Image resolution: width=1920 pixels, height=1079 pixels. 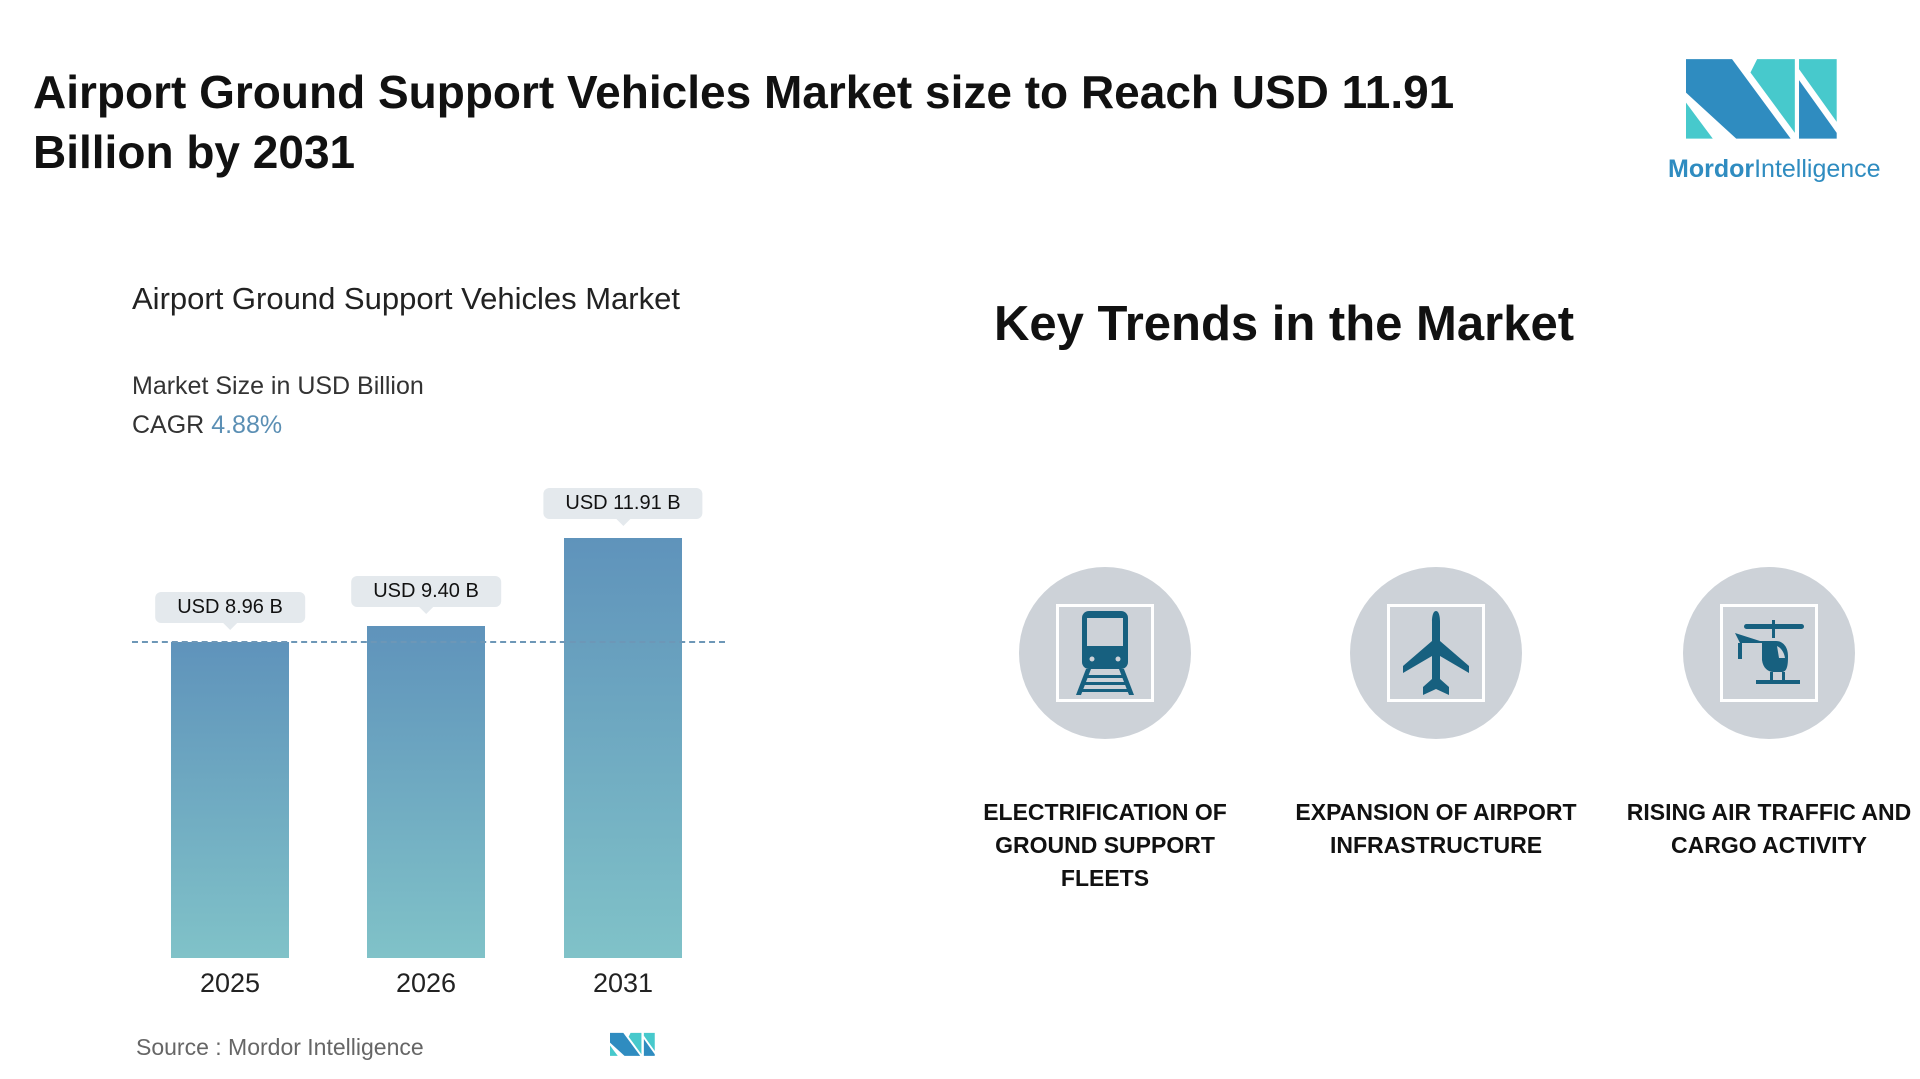 I want to click on x-tick-label: 2031, so click(x=623, y=983).